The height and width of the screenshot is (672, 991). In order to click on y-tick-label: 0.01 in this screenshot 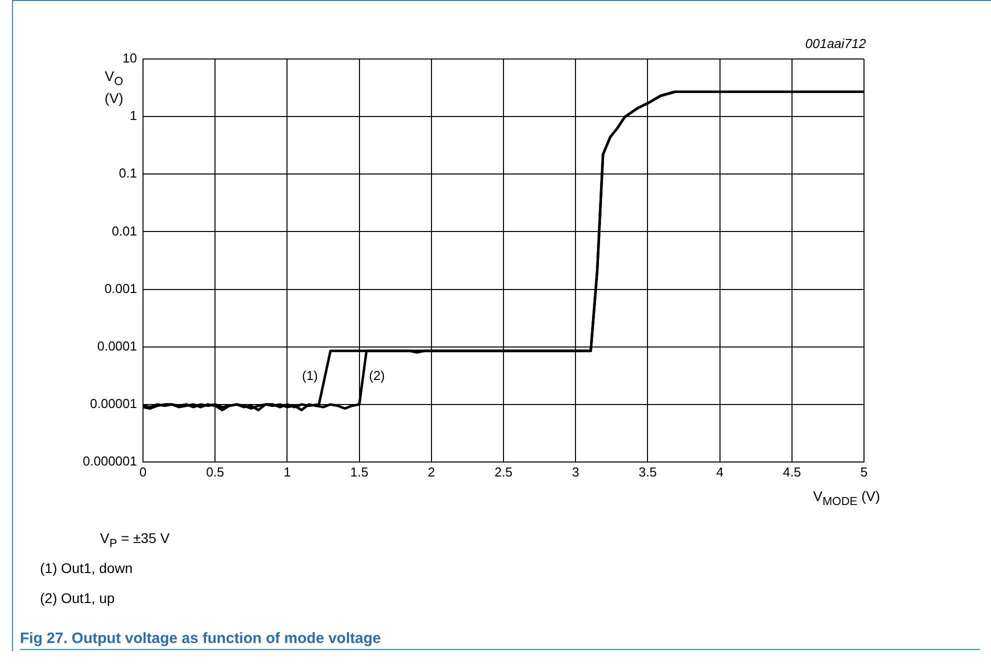, I will do `click(124, 230)`.